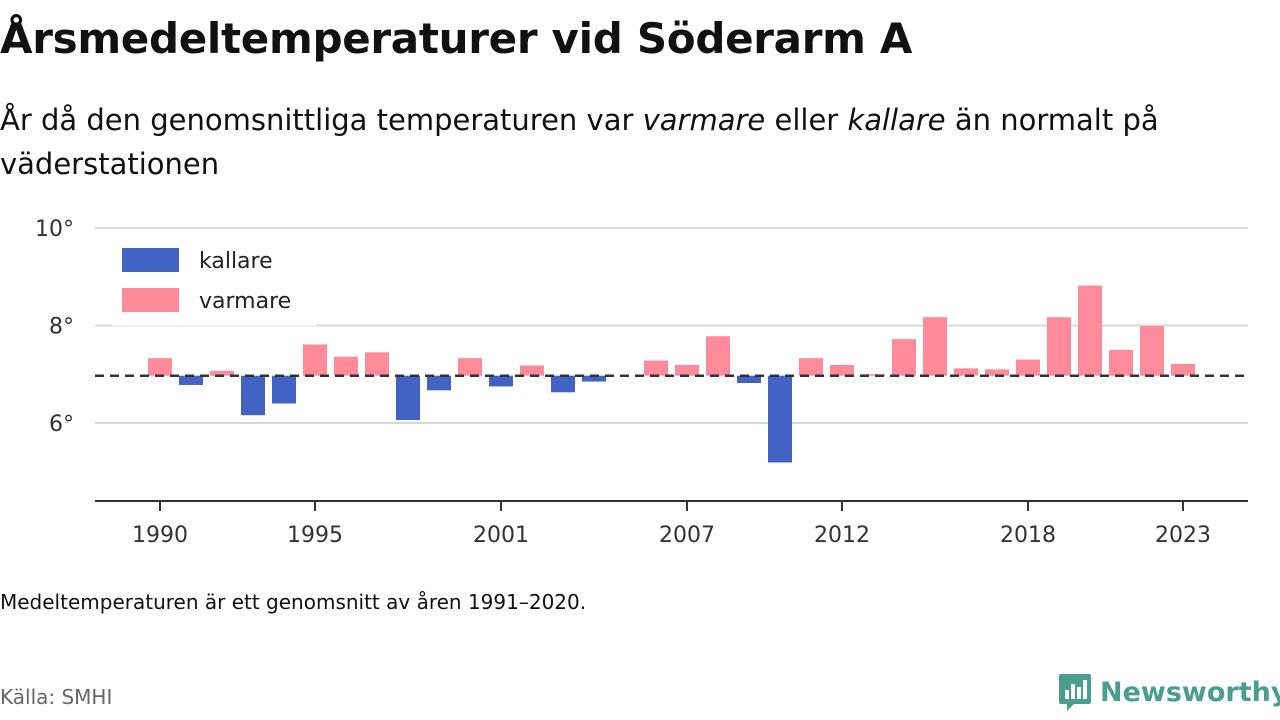  I want to click on bar-2021, so click(1121, 362).